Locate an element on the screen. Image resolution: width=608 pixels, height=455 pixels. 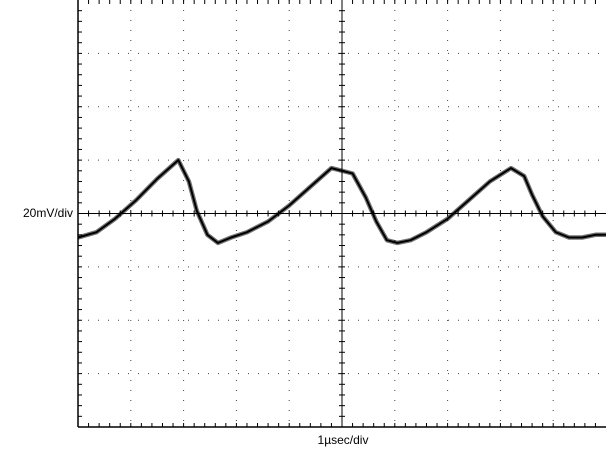
x-axis-label: 1µsec/div is located at coordinates (343, 440).